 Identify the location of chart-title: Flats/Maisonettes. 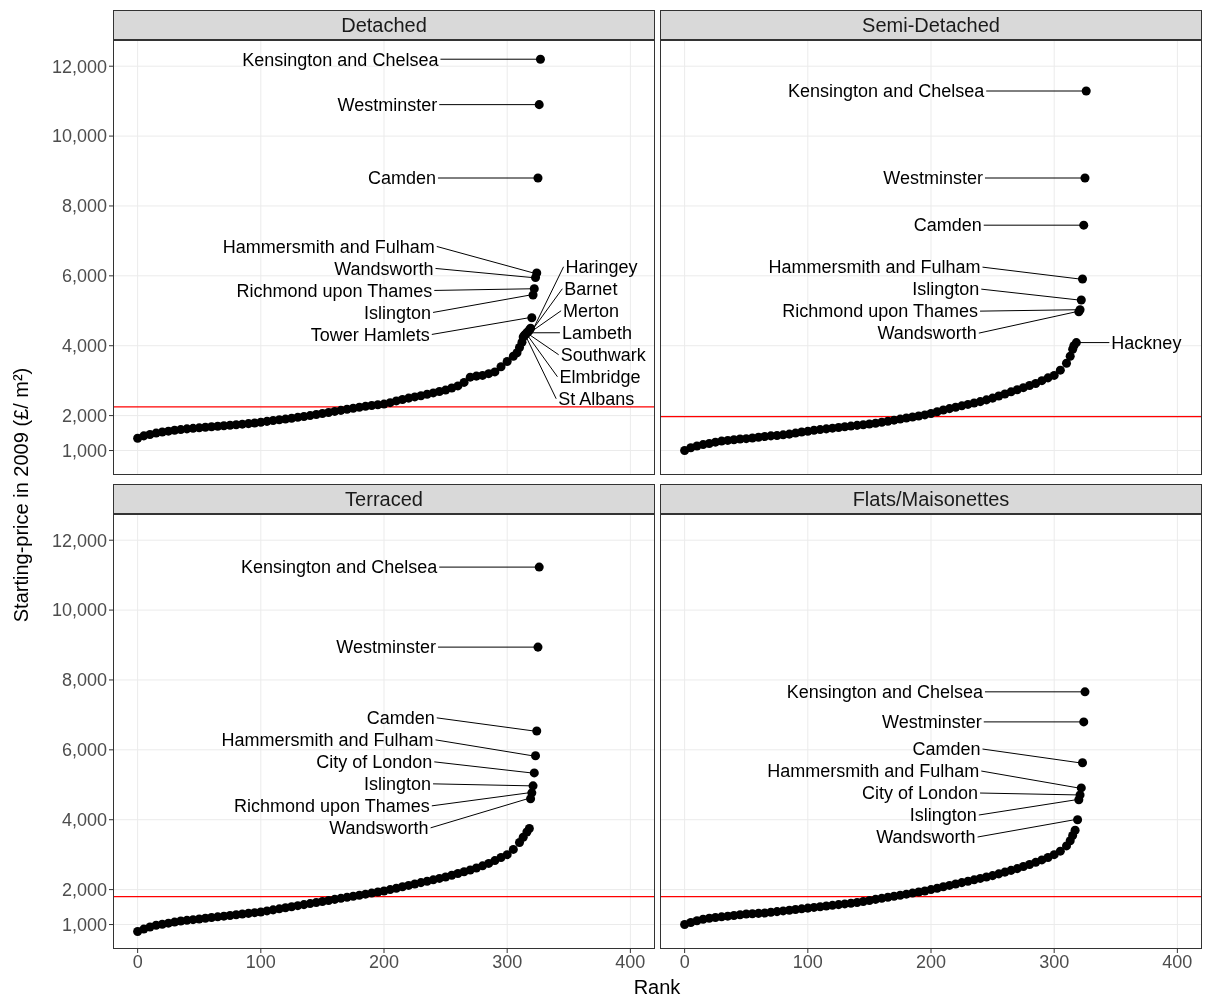
(931, 499).